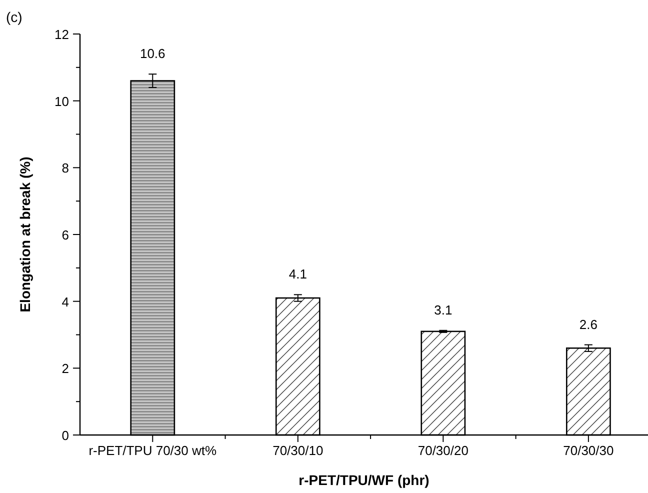 The height and width of the screenshot is (493, 648). What do you see at coordinates (65, 368) in the screenshot?
I see `y-tick-label: 2` at bounding box center [65, 368].